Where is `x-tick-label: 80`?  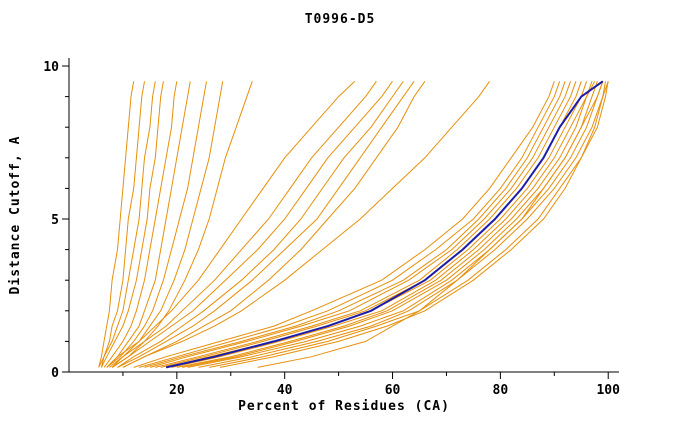
x-tick-label: 80 is located at coordinates (501, 390).